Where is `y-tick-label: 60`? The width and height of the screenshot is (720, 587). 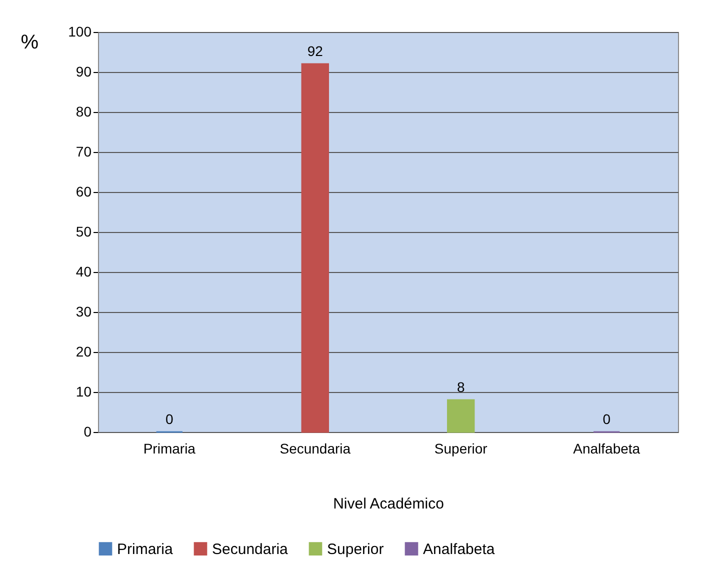
y-tick-label: 60 is located at coordinates (84, 192).